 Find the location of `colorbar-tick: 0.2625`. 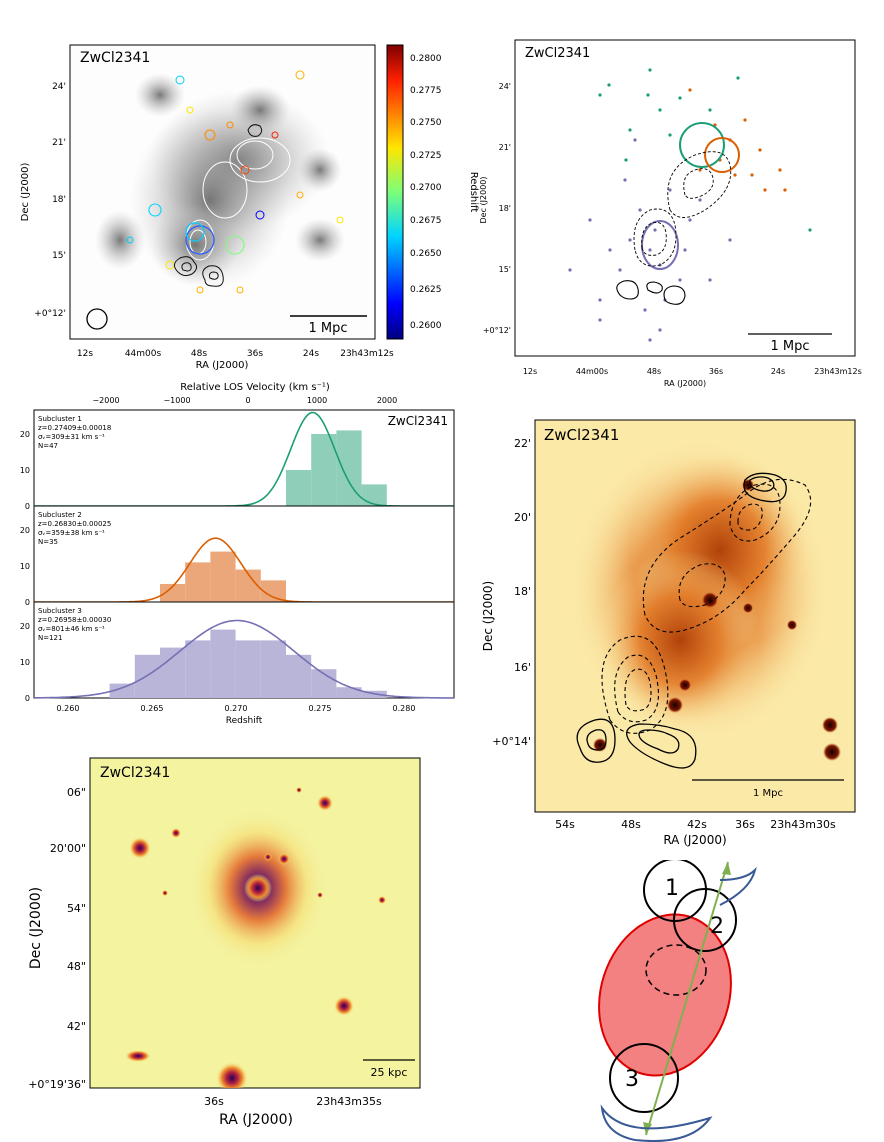

colorbar-tick: 0.2625 is located at coordinates (426, 290).